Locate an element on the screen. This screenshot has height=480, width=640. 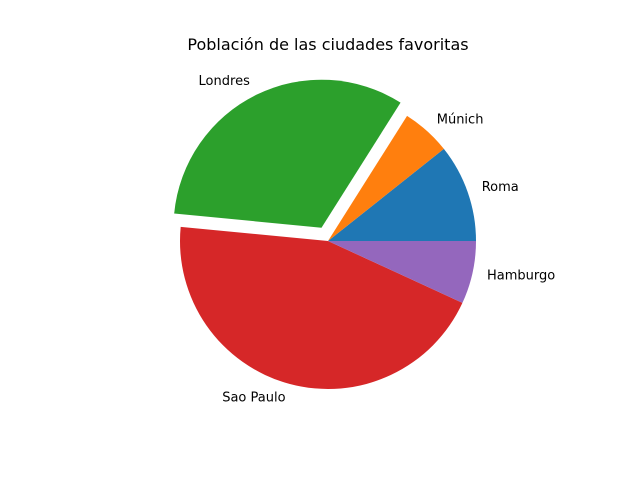
pie-slice-londres is located at coordinates (287, 153).